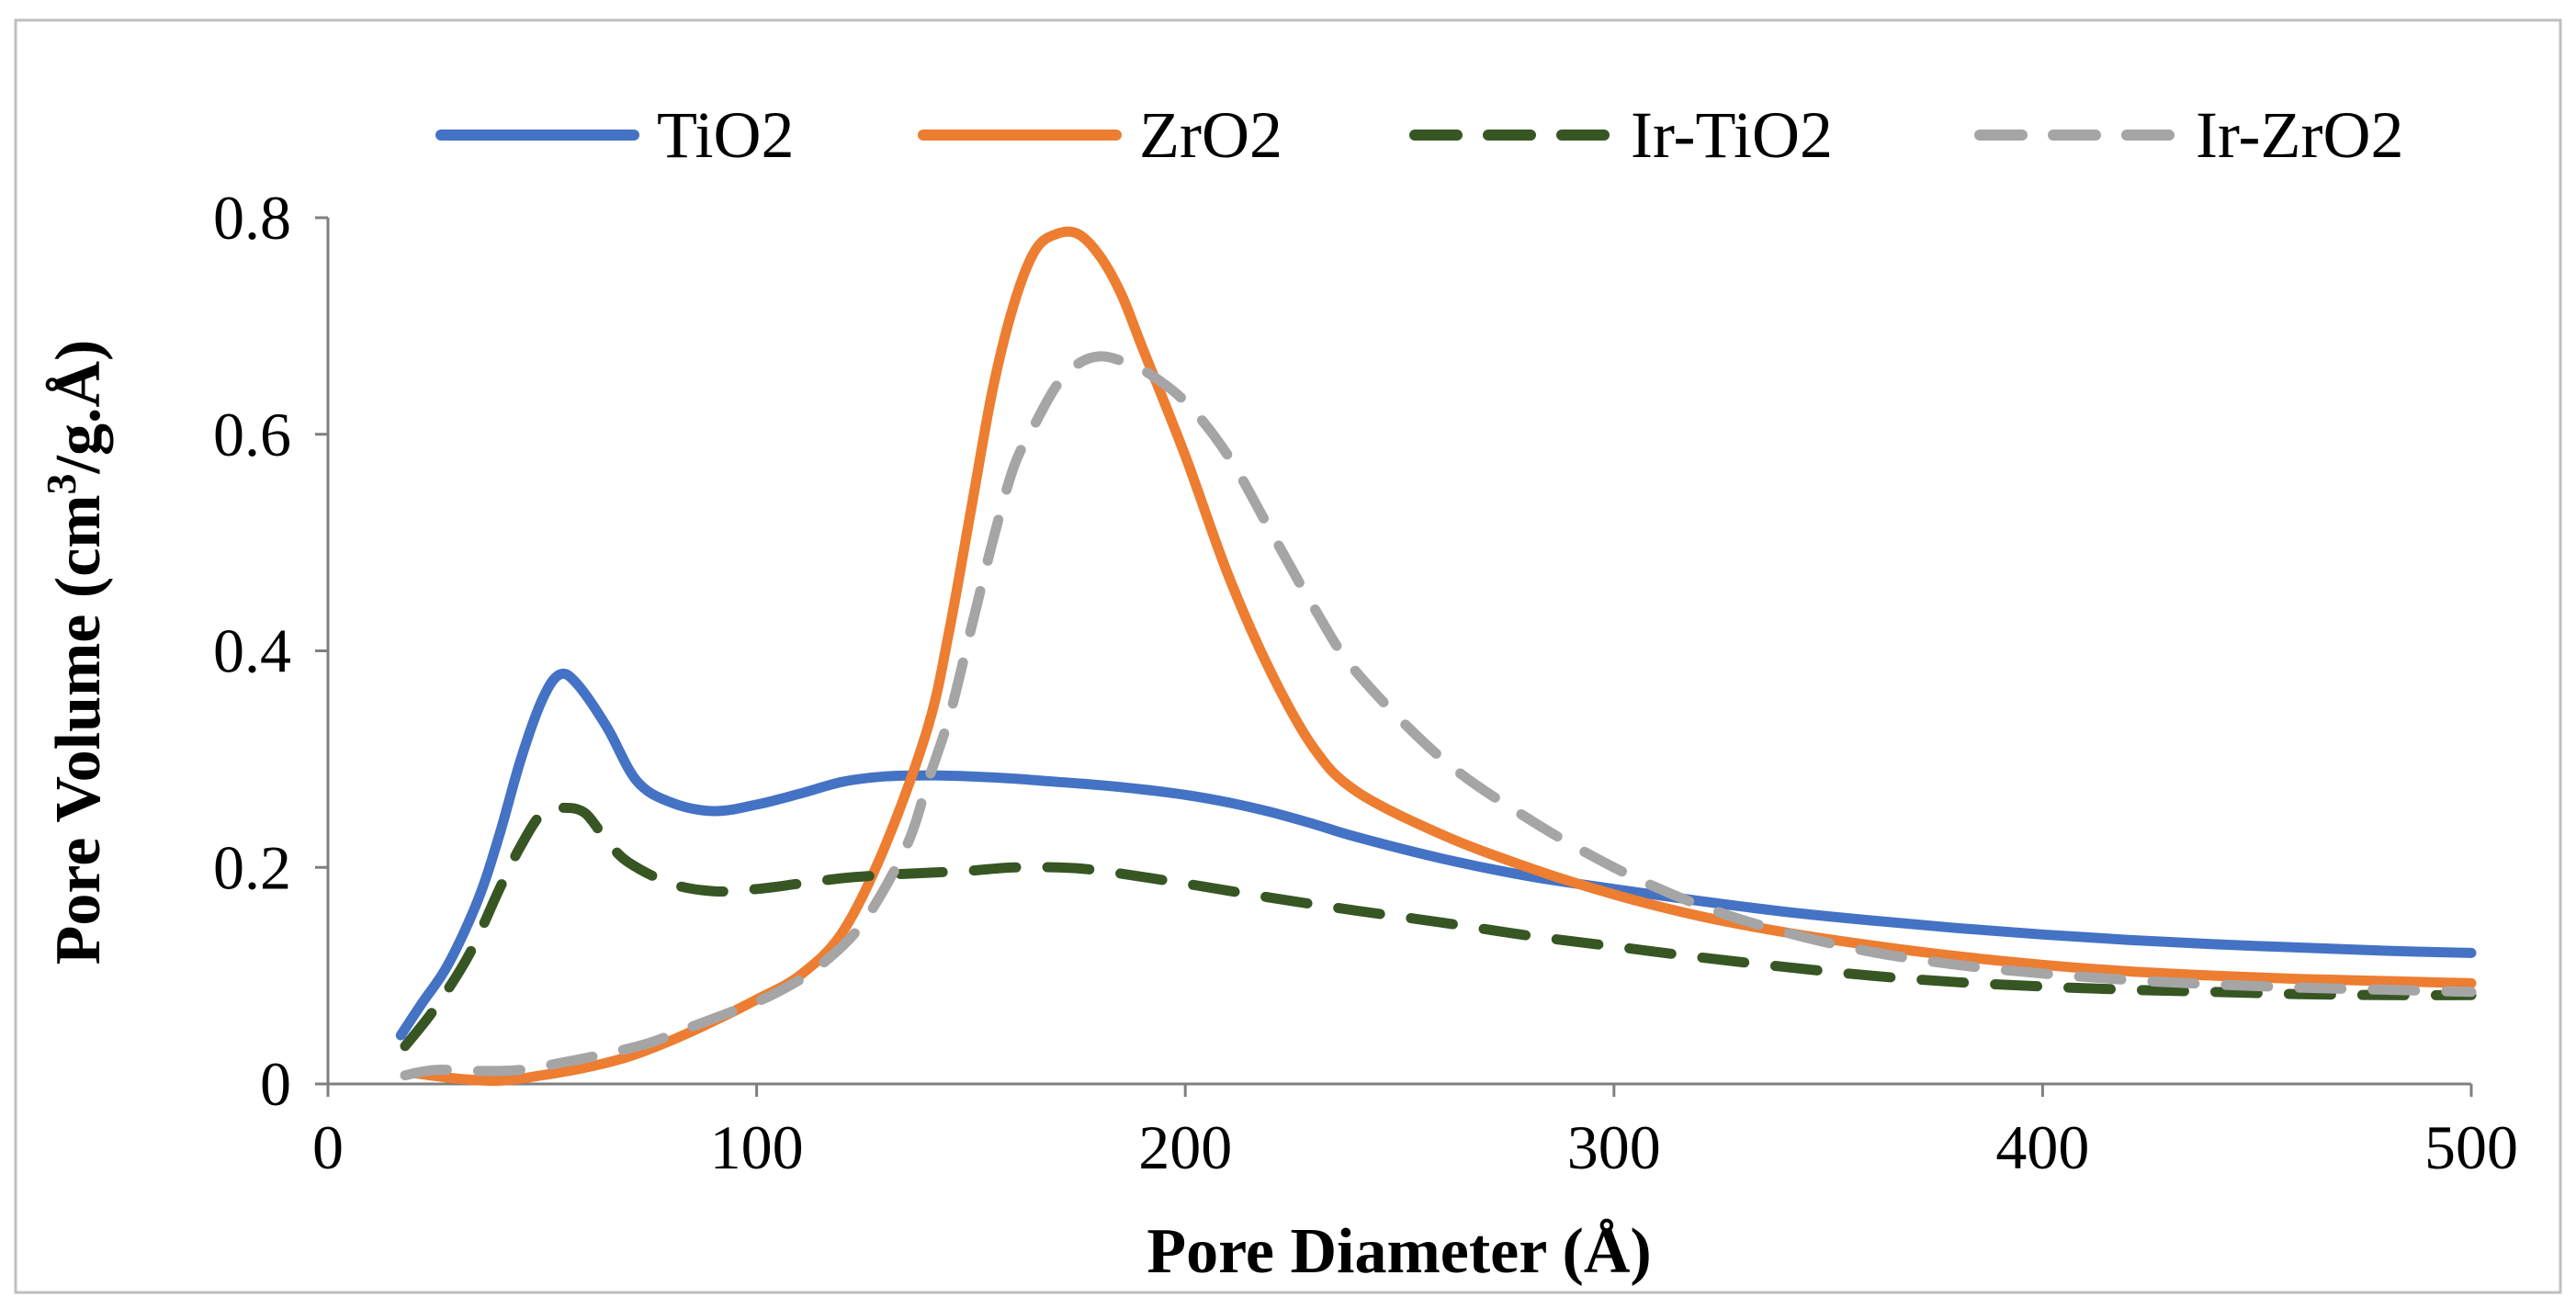 This screenshot has height=1309, width=2576. What do you see at coordinates (2471, 1147) in the screenshot?
I see `x-tick-label: 500` at bounding box center [2471, 1147].